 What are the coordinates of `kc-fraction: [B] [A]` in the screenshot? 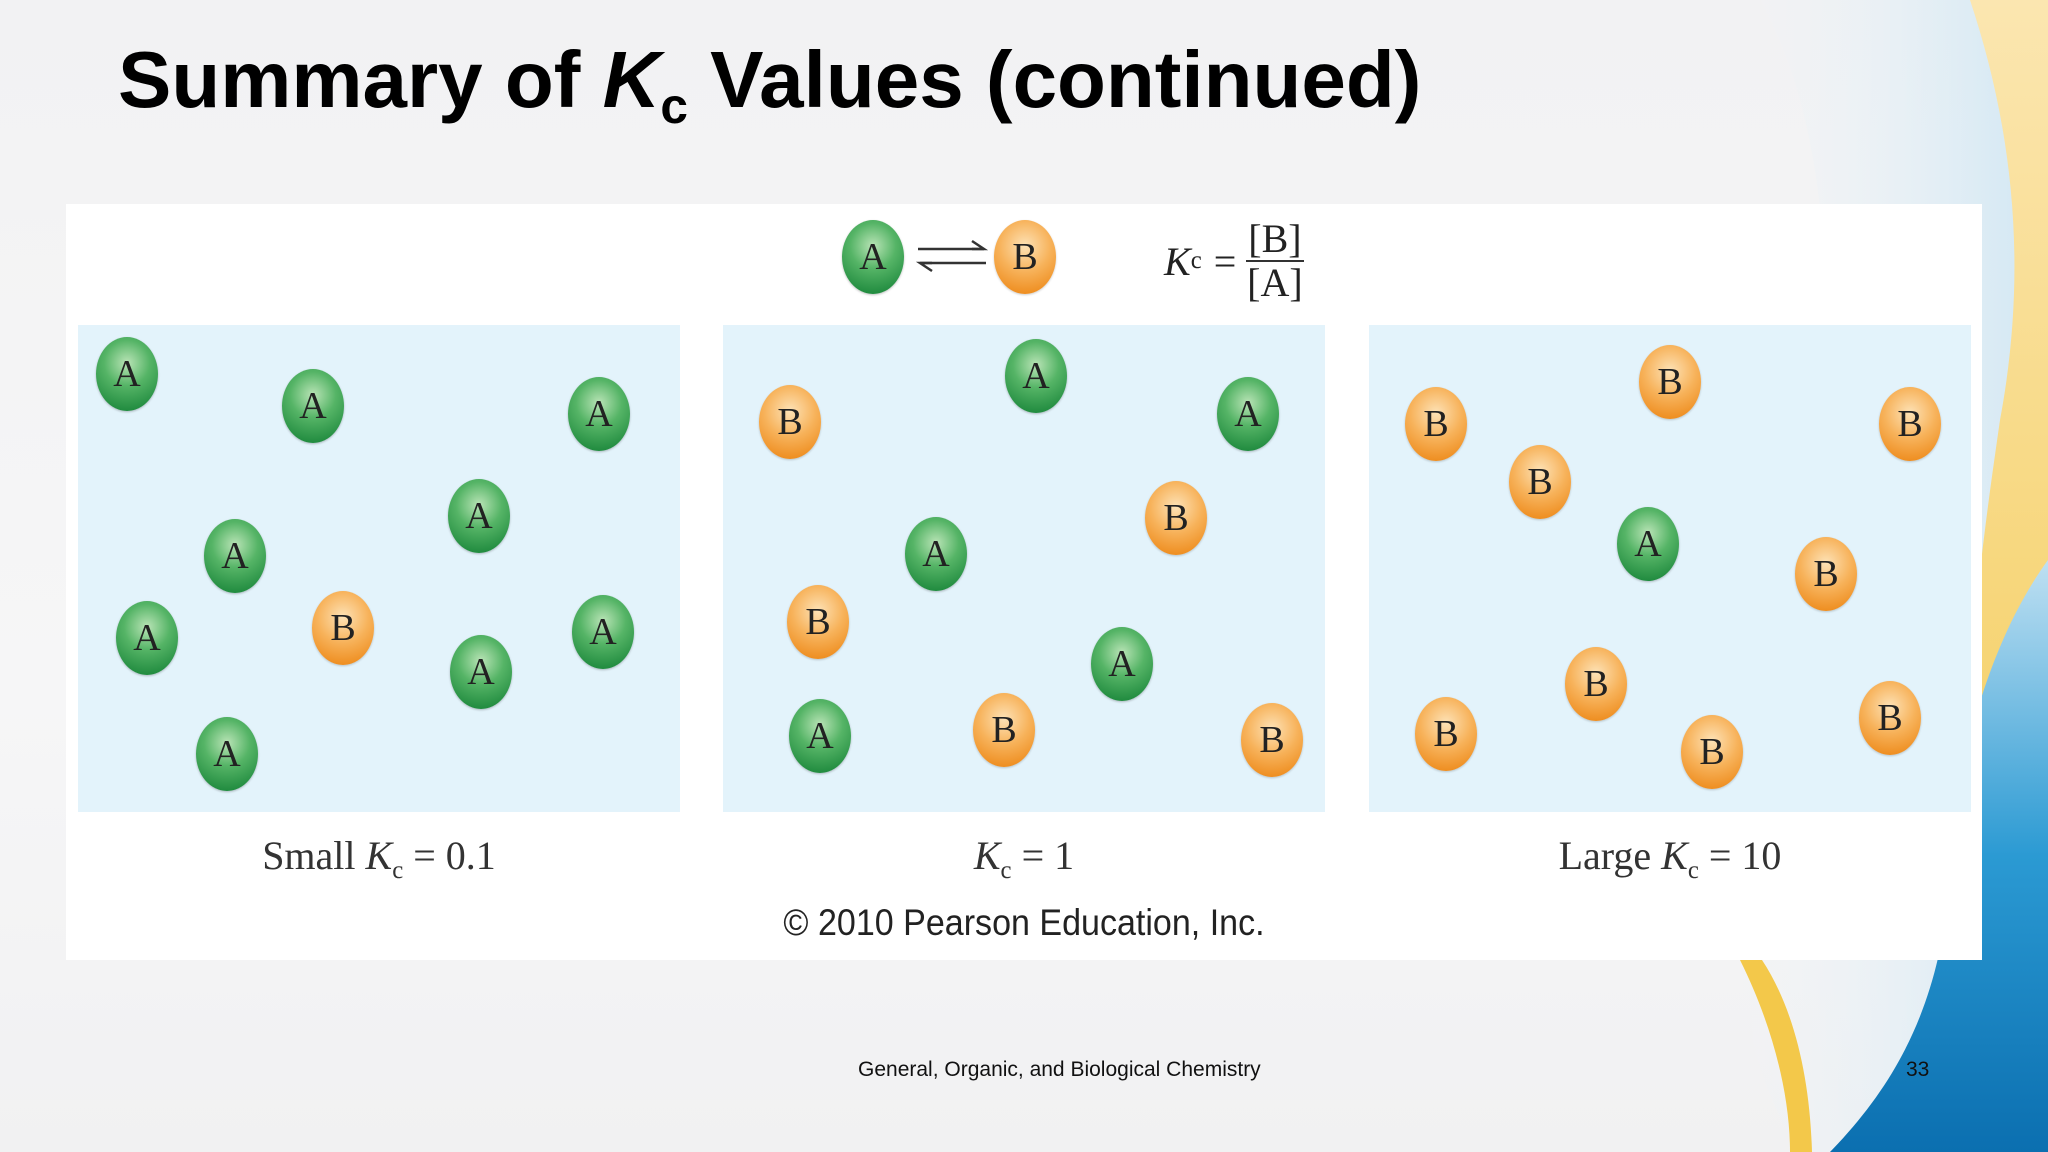 It's located at (1275, 260).